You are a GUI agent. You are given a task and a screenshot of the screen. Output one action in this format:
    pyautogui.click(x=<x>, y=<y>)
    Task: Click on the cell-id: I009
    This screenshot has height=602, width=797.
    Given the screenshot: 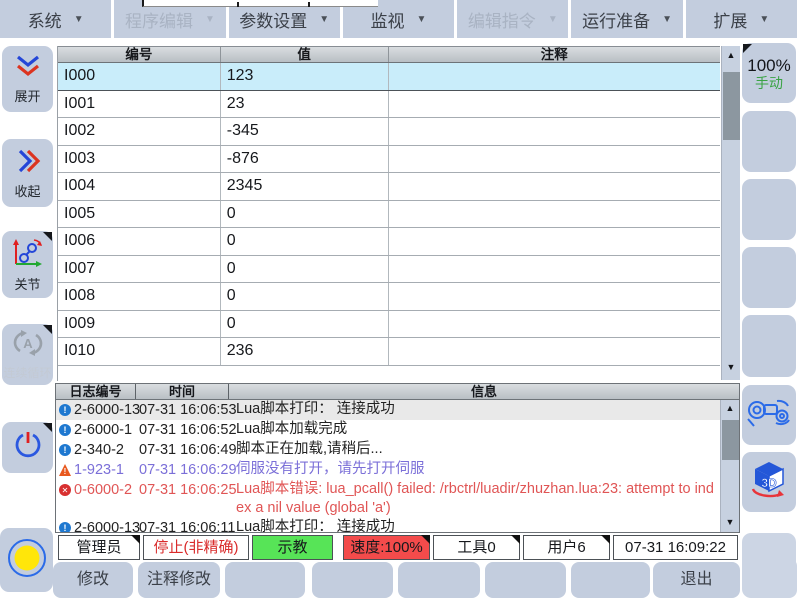 What is the action you would take?
    pyautogui.click(x=139, y=323)
    